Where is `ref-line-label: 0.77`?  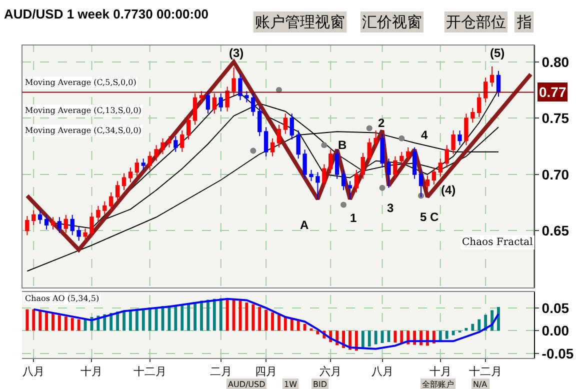 ref-line-label: 0.77 is located at coordinates (552, 92).